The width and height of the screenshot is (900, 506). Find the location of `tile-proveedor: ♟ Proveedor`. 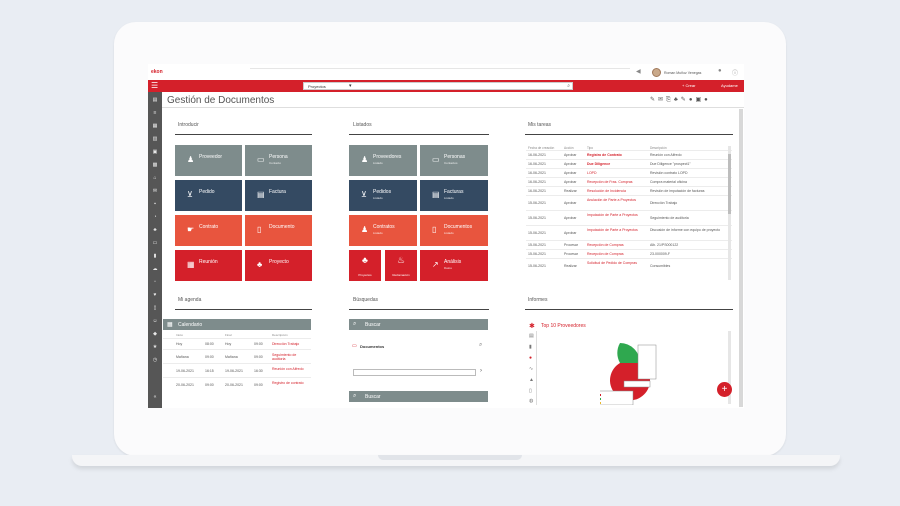

tile-proveedor: ♟ Proveedor is located at coordinates (208, 160).